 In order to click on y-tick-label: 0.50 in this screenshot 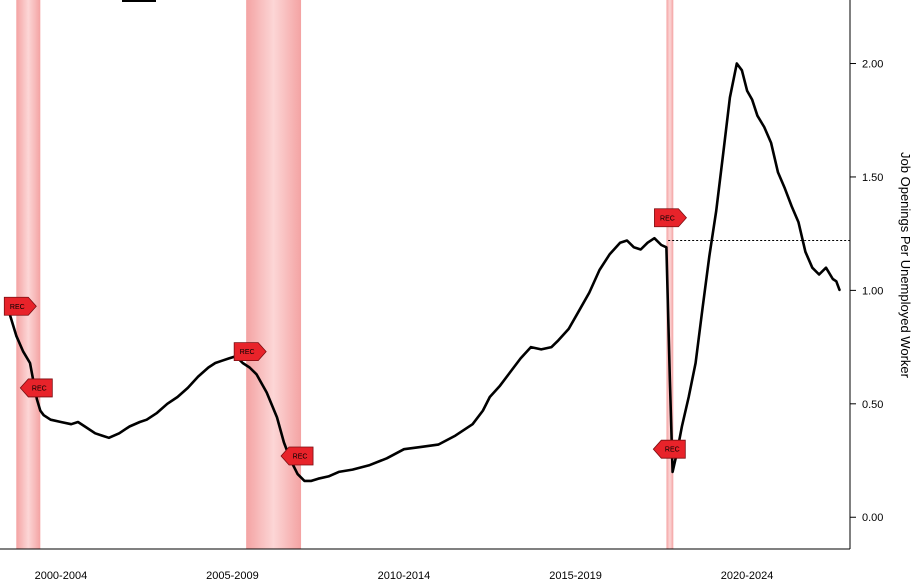, I will do `click(872, 405)`.